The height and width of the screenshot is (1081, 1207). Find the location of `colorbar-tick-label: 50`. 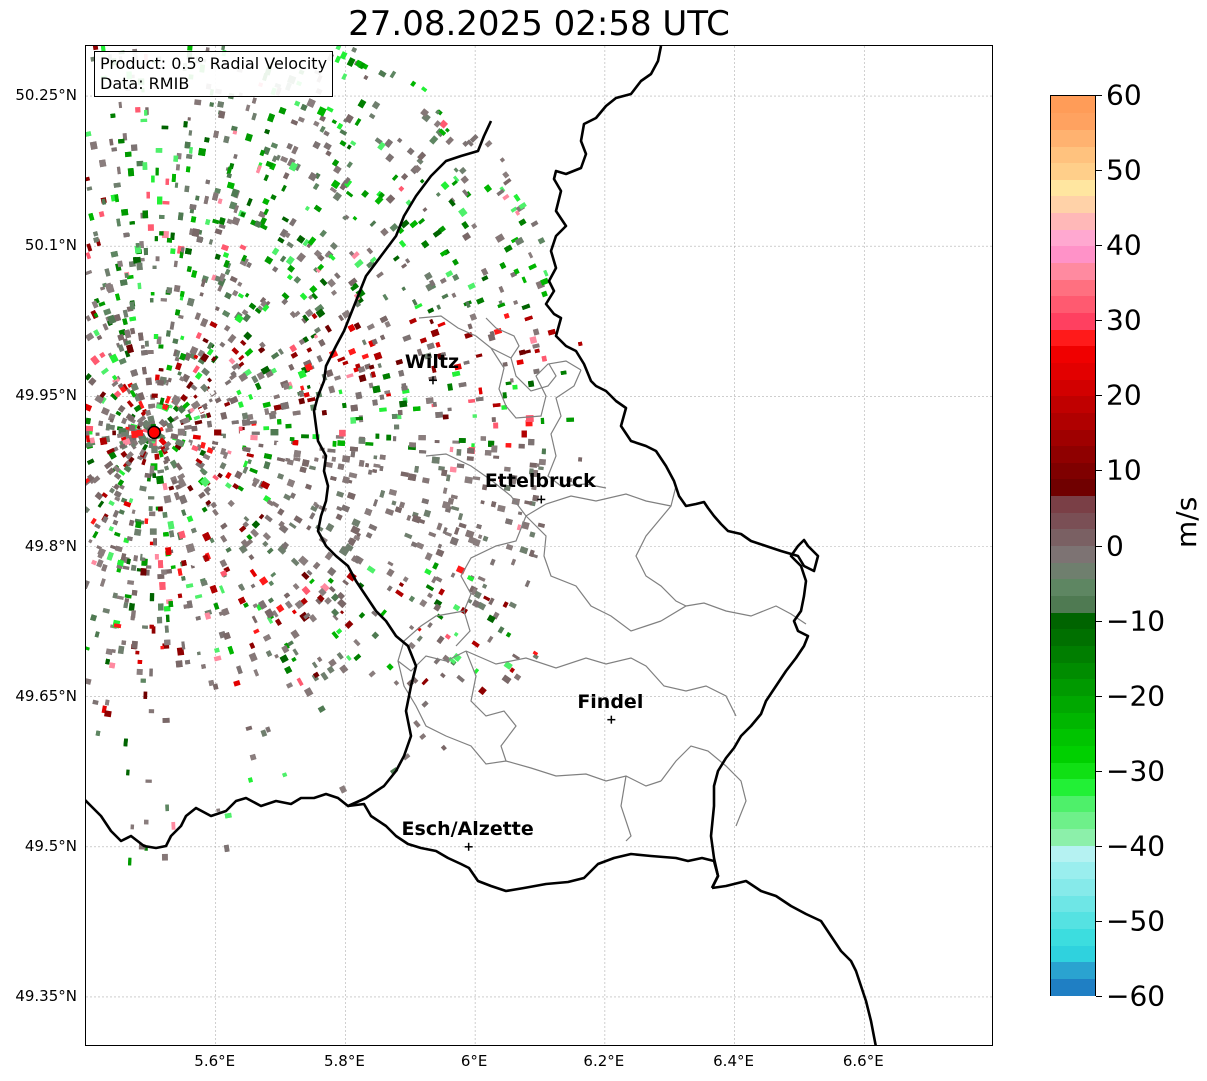

colorbar-tick-label: 50 is located at coordinates (1124, 170).